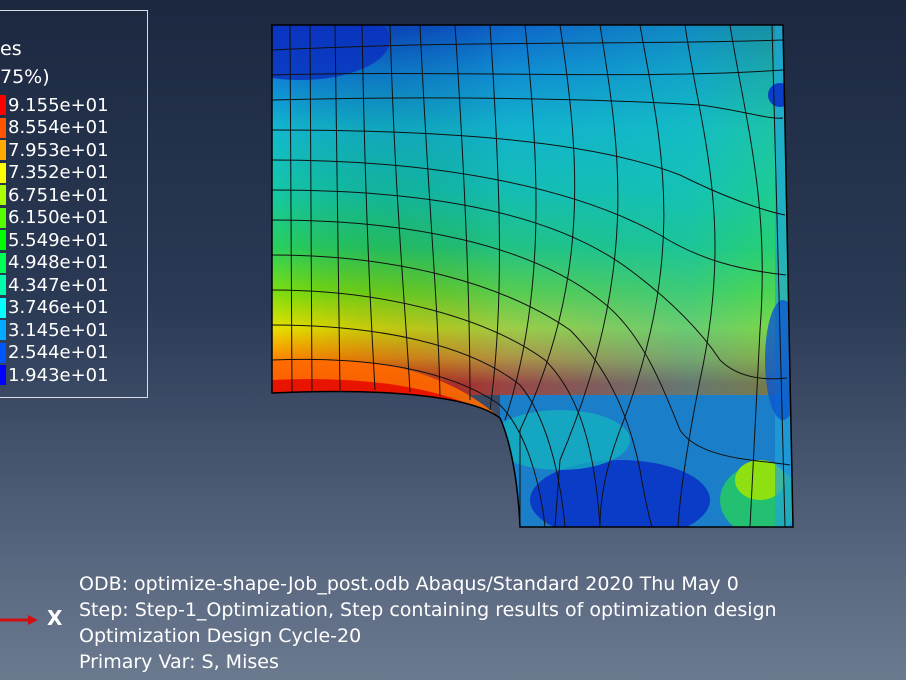 The width and height of the screenshot is (906, 680). Describe the element at coordinates (33, 620) in the screenshot. I see `x-axis-arrowhead` at that location.